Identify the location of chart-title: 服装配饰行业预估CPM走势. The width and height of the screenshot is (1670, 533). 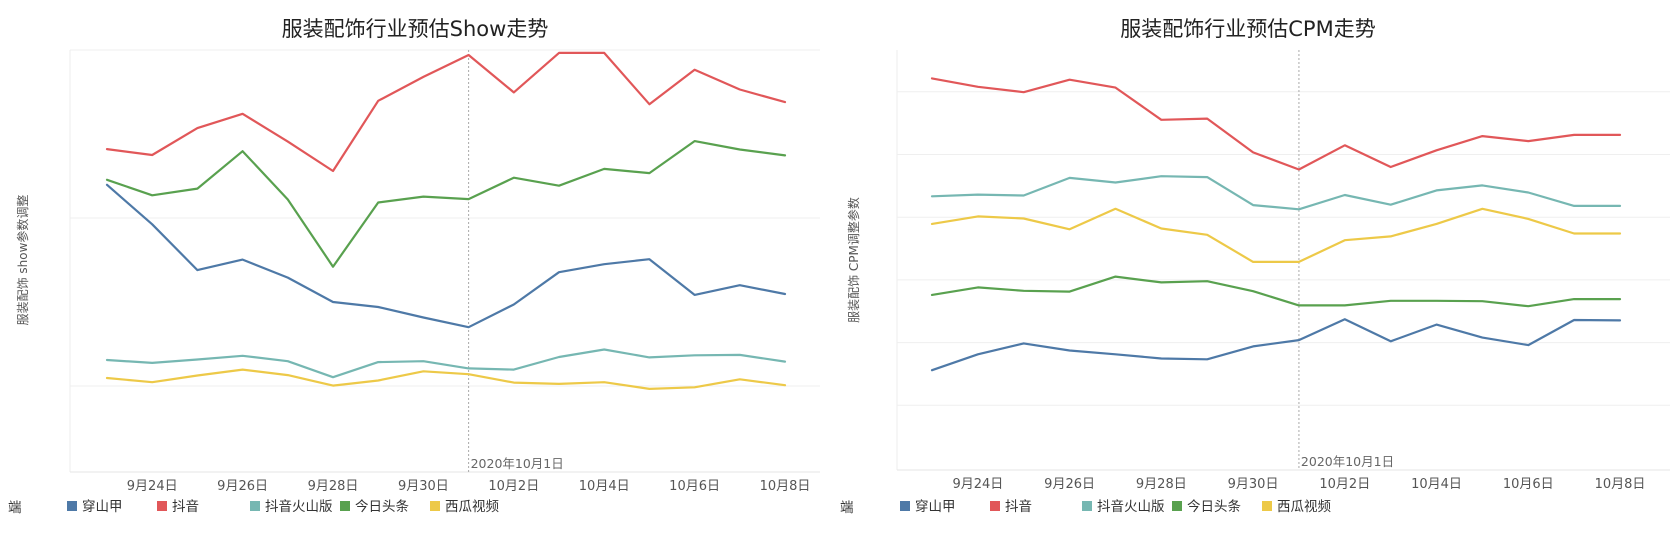
(1247, 29).